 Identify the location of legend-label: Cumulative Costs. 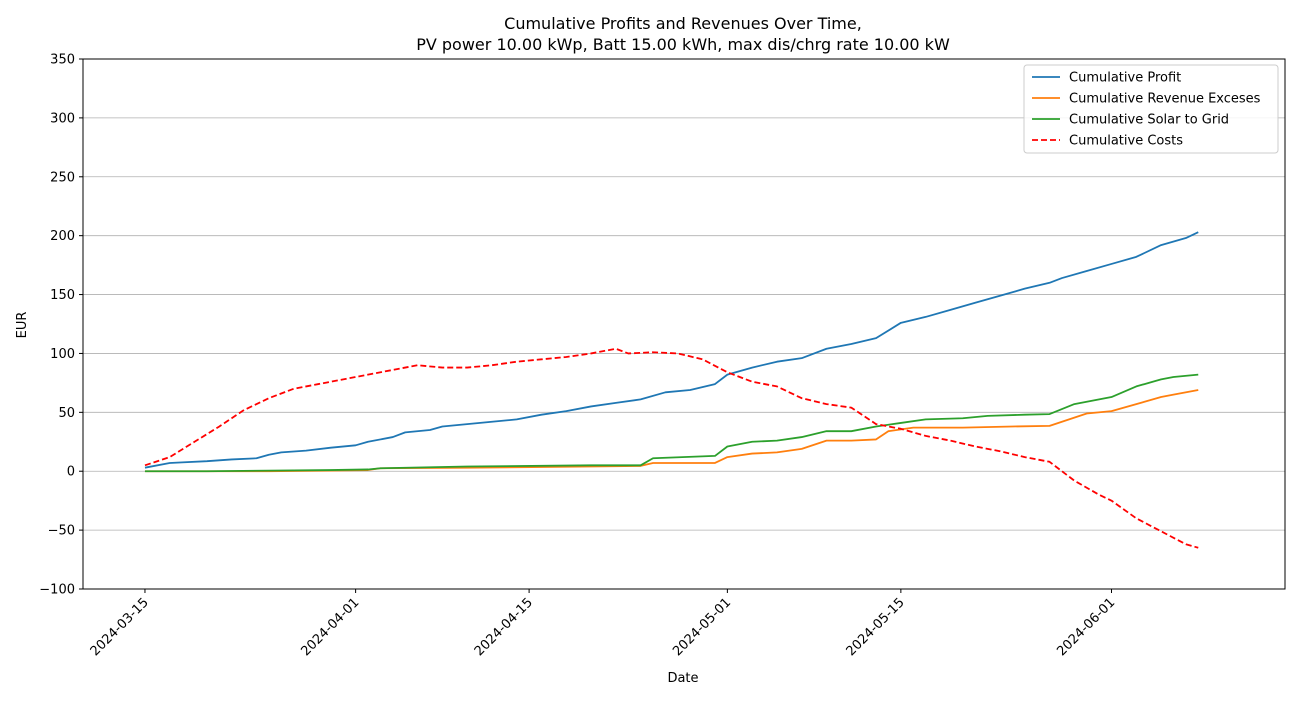
(1126, 141).